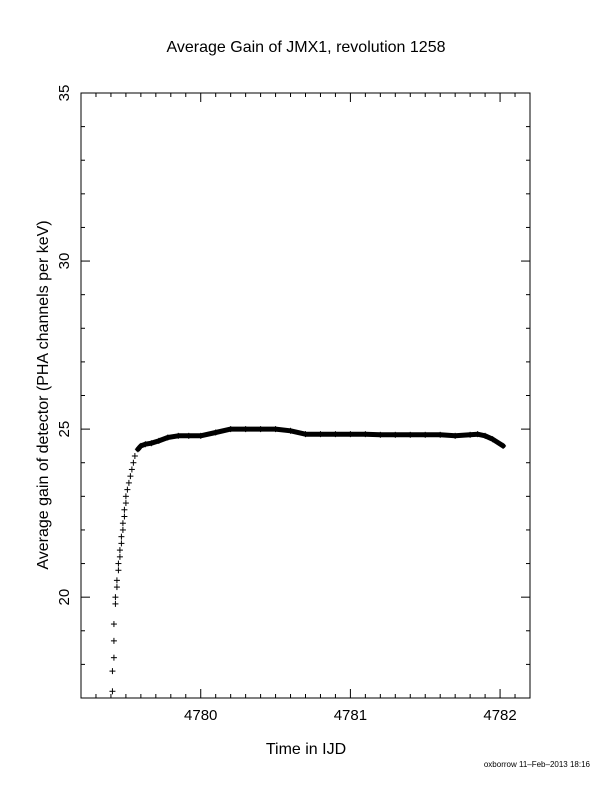 This screenshot has width=612, height=792. What do you see at coordinates (306, 749) in the screenshot?
I see `x-axis-label: Time in IJD` at bounding box center [306, 749].